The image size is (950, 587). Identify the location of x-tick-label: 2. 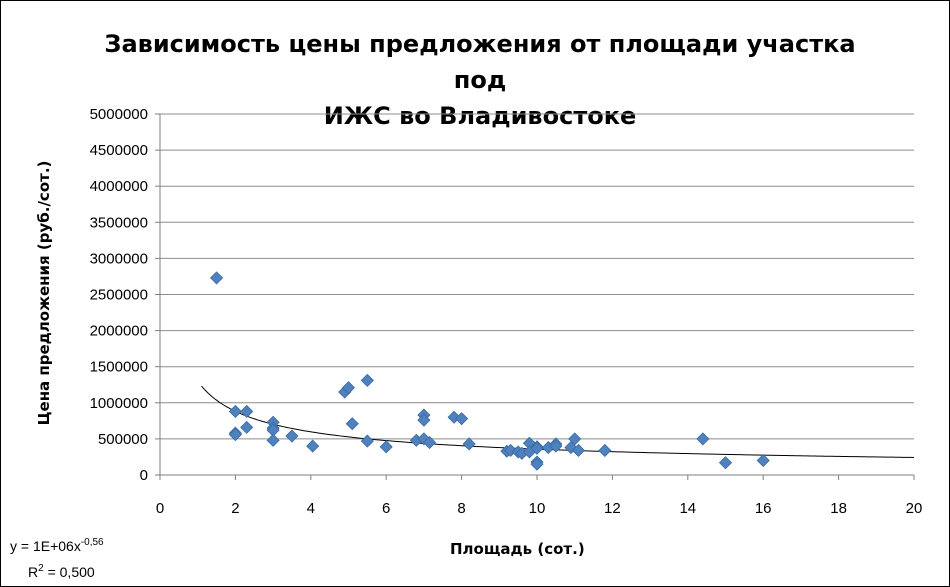
(235, 508).